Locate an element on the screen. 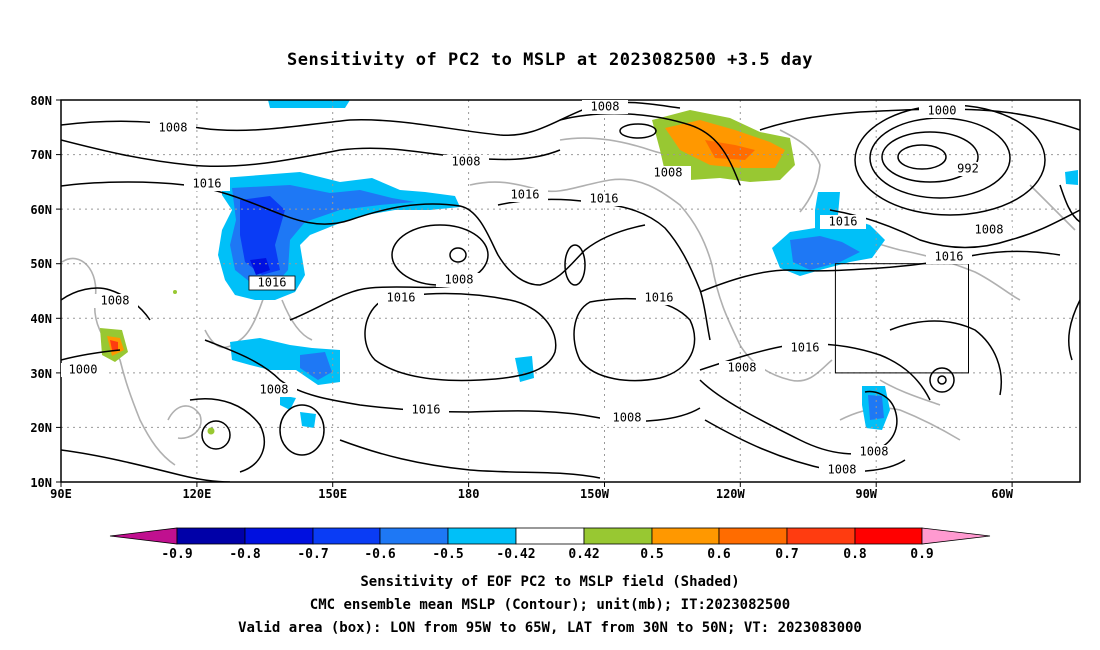  lon-label: 150W is located at coordinates (595, 494).